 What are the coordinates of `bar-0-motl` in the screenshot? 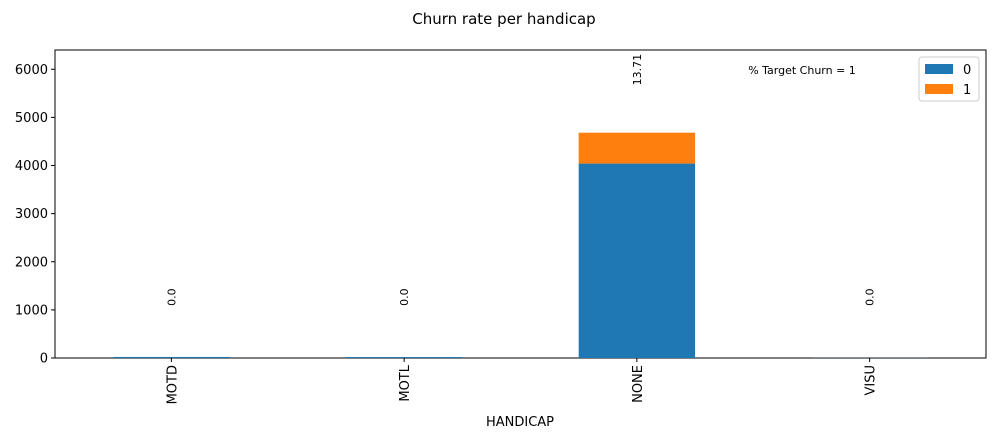 It's located at (404, 357).